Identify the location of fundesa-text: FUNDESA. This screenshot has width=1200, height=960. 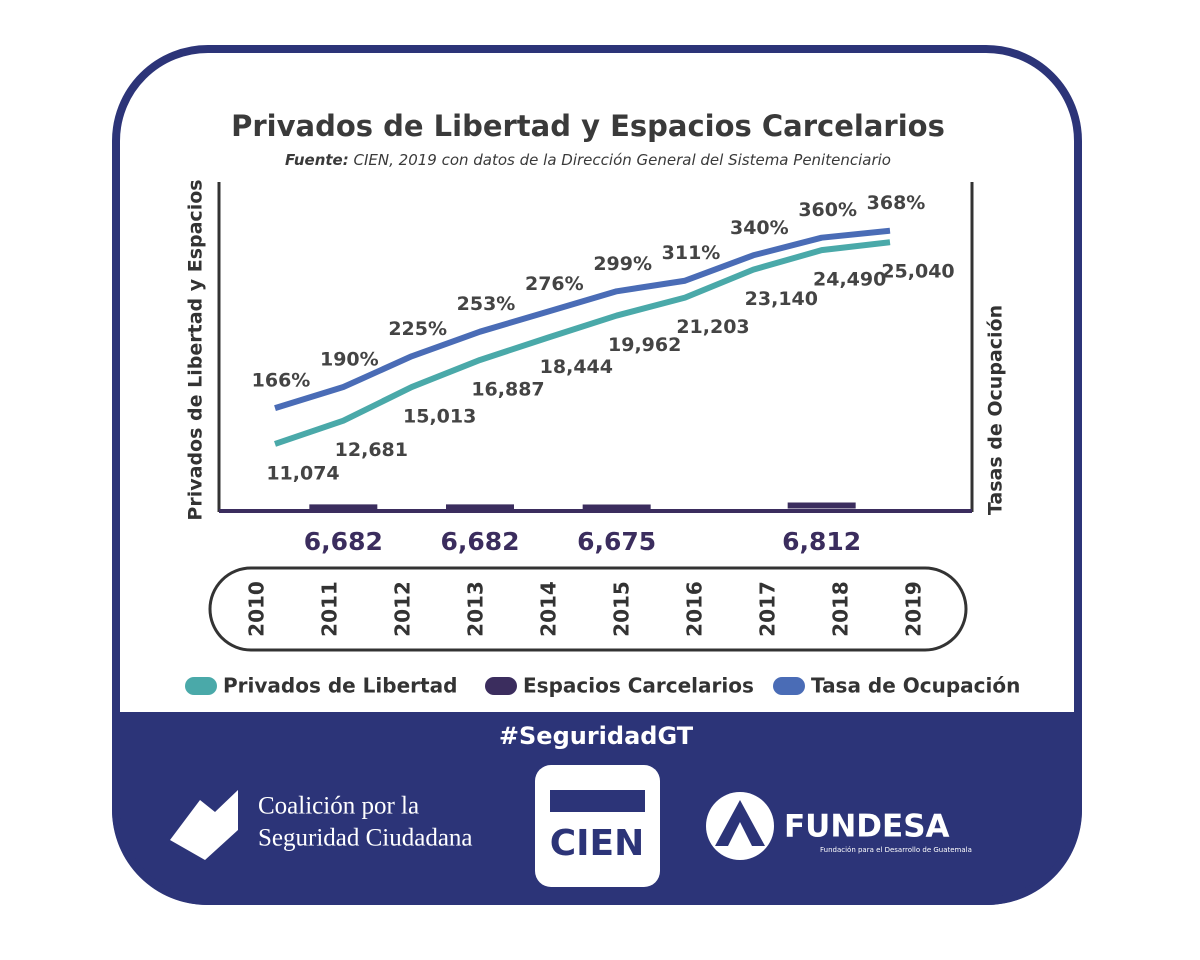
(867, 827).